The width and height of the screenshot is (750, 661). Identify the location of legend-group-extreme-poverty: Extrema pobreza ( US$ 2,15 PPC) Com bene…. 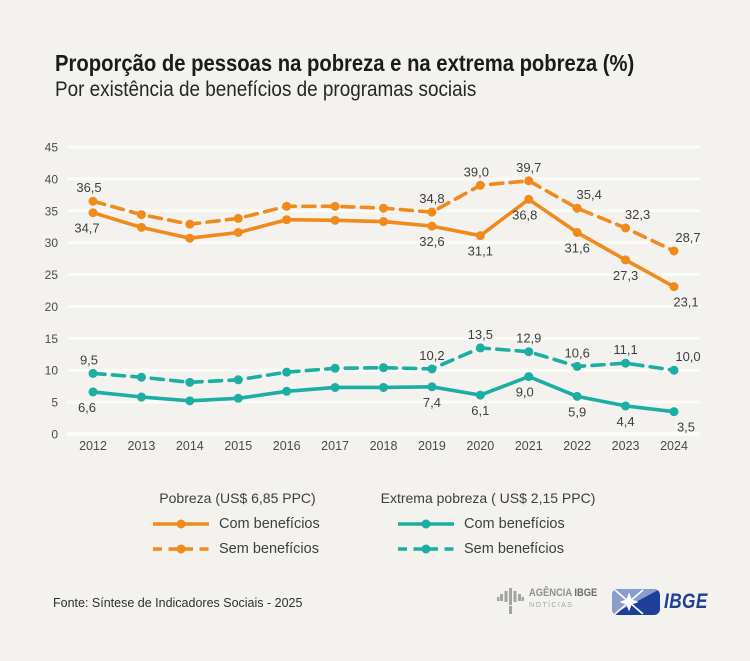
(488, 528).